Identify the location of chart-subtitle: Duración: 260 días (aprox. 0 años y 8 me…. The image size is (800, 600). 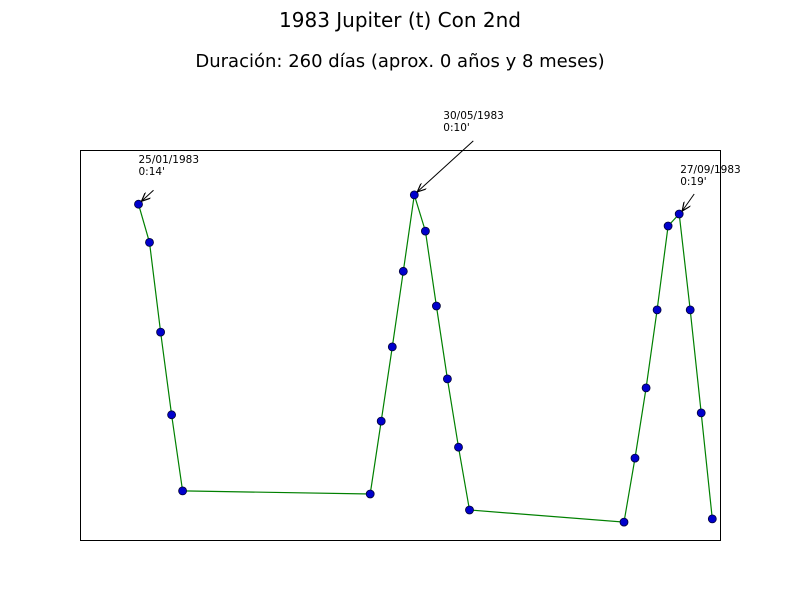
(400, 61).